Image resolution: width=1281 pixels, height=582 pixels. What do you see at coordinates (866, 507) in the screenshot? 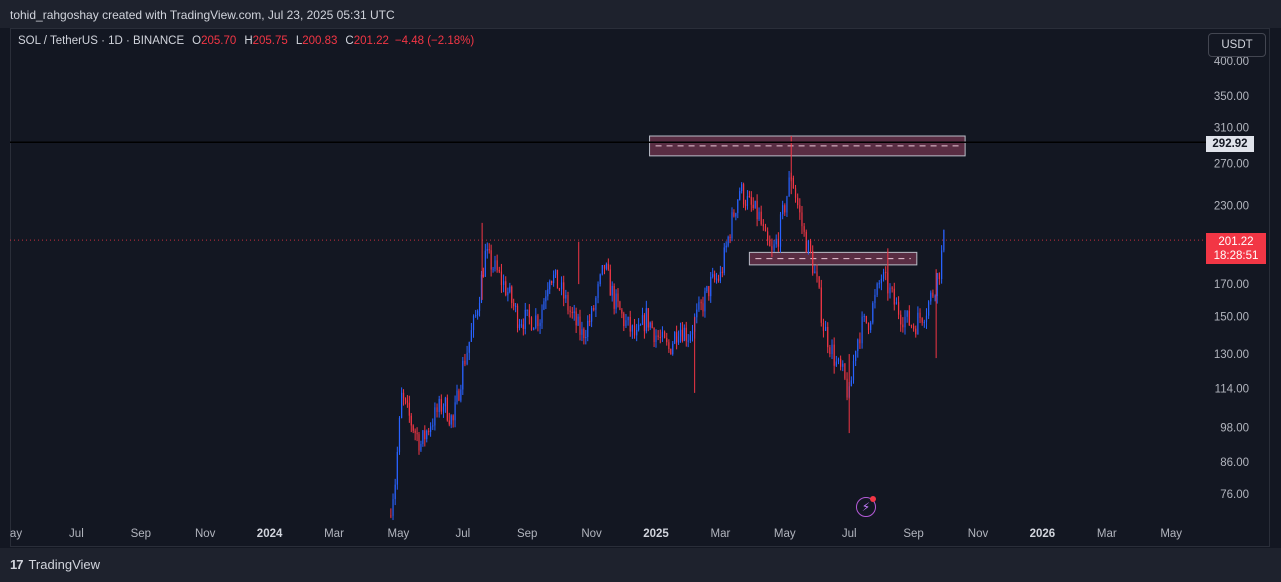
I see `lightning-icon: ⚡` at bounding box center [866, 507].